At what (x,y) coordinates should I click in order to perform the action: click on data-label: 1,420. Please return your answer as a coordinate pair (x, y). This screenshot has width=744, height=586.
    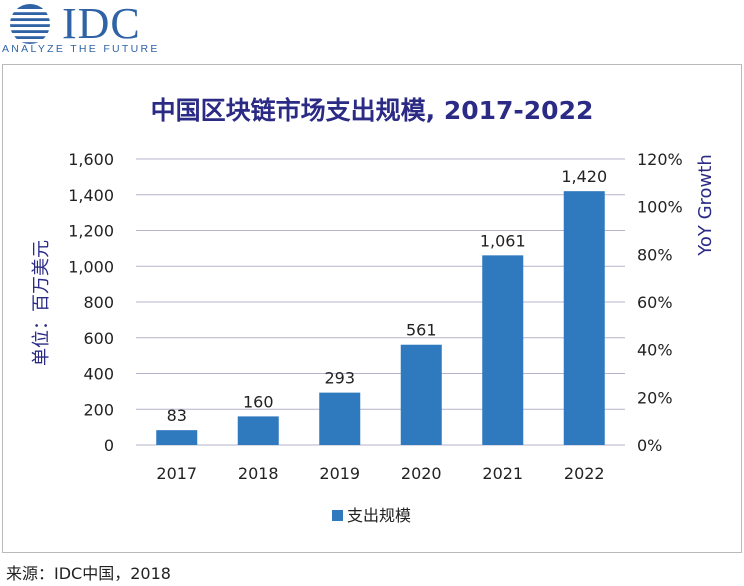
    Looking at the image, I should click on (584, 176).